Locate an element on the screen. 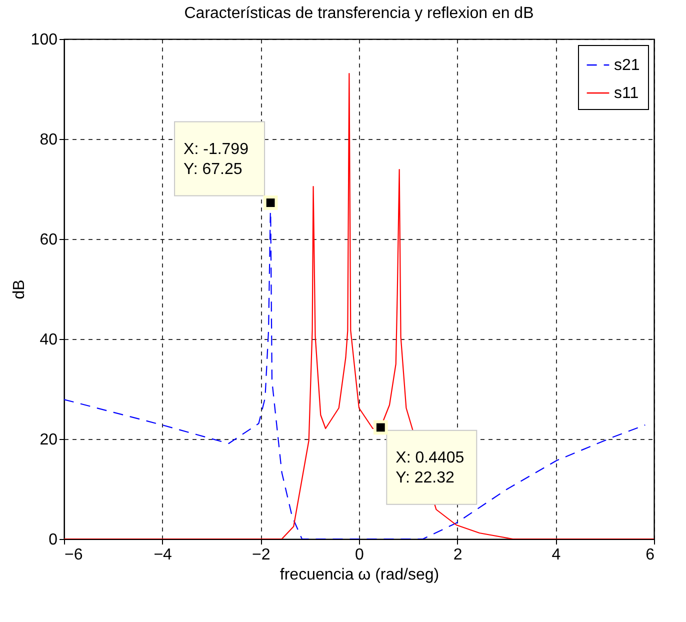 The image size is (686, 622). y-tick-label: 80 is located at coordinates (49, 140).